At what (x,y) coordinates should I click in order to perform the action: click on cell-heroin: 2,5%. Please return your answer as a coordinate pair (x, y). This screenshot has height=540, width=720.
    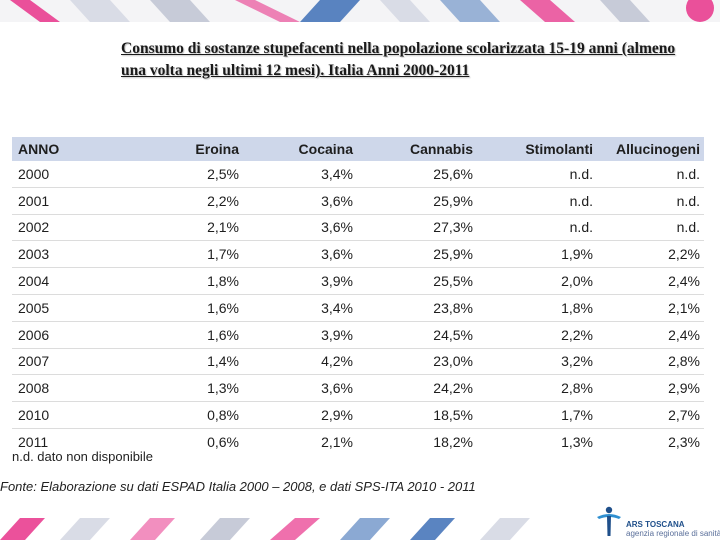
    Looking at the image, I should click on (186, 174).